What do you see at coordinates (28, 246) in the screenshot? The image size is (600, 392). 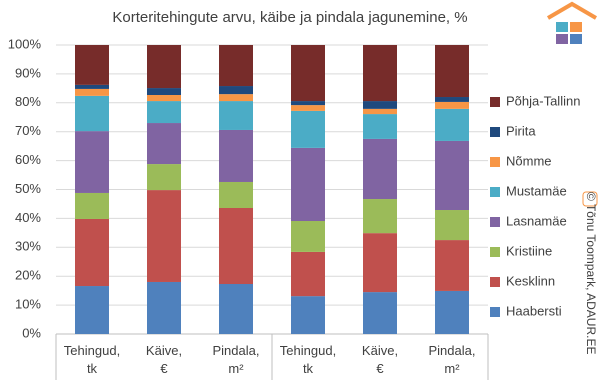 I see `y-tick-label: 30%` at bounding box center [28, 246].